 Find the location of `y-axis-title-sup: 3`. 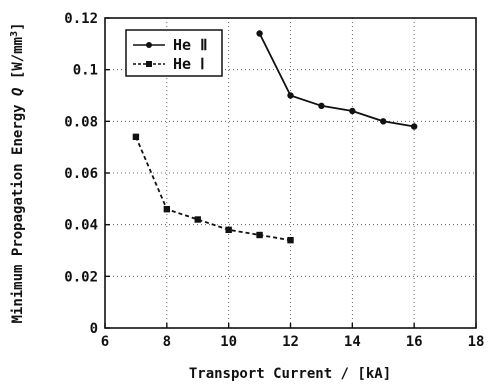

y-axis-title-sup: 3 is located at coordinates (14, 34).